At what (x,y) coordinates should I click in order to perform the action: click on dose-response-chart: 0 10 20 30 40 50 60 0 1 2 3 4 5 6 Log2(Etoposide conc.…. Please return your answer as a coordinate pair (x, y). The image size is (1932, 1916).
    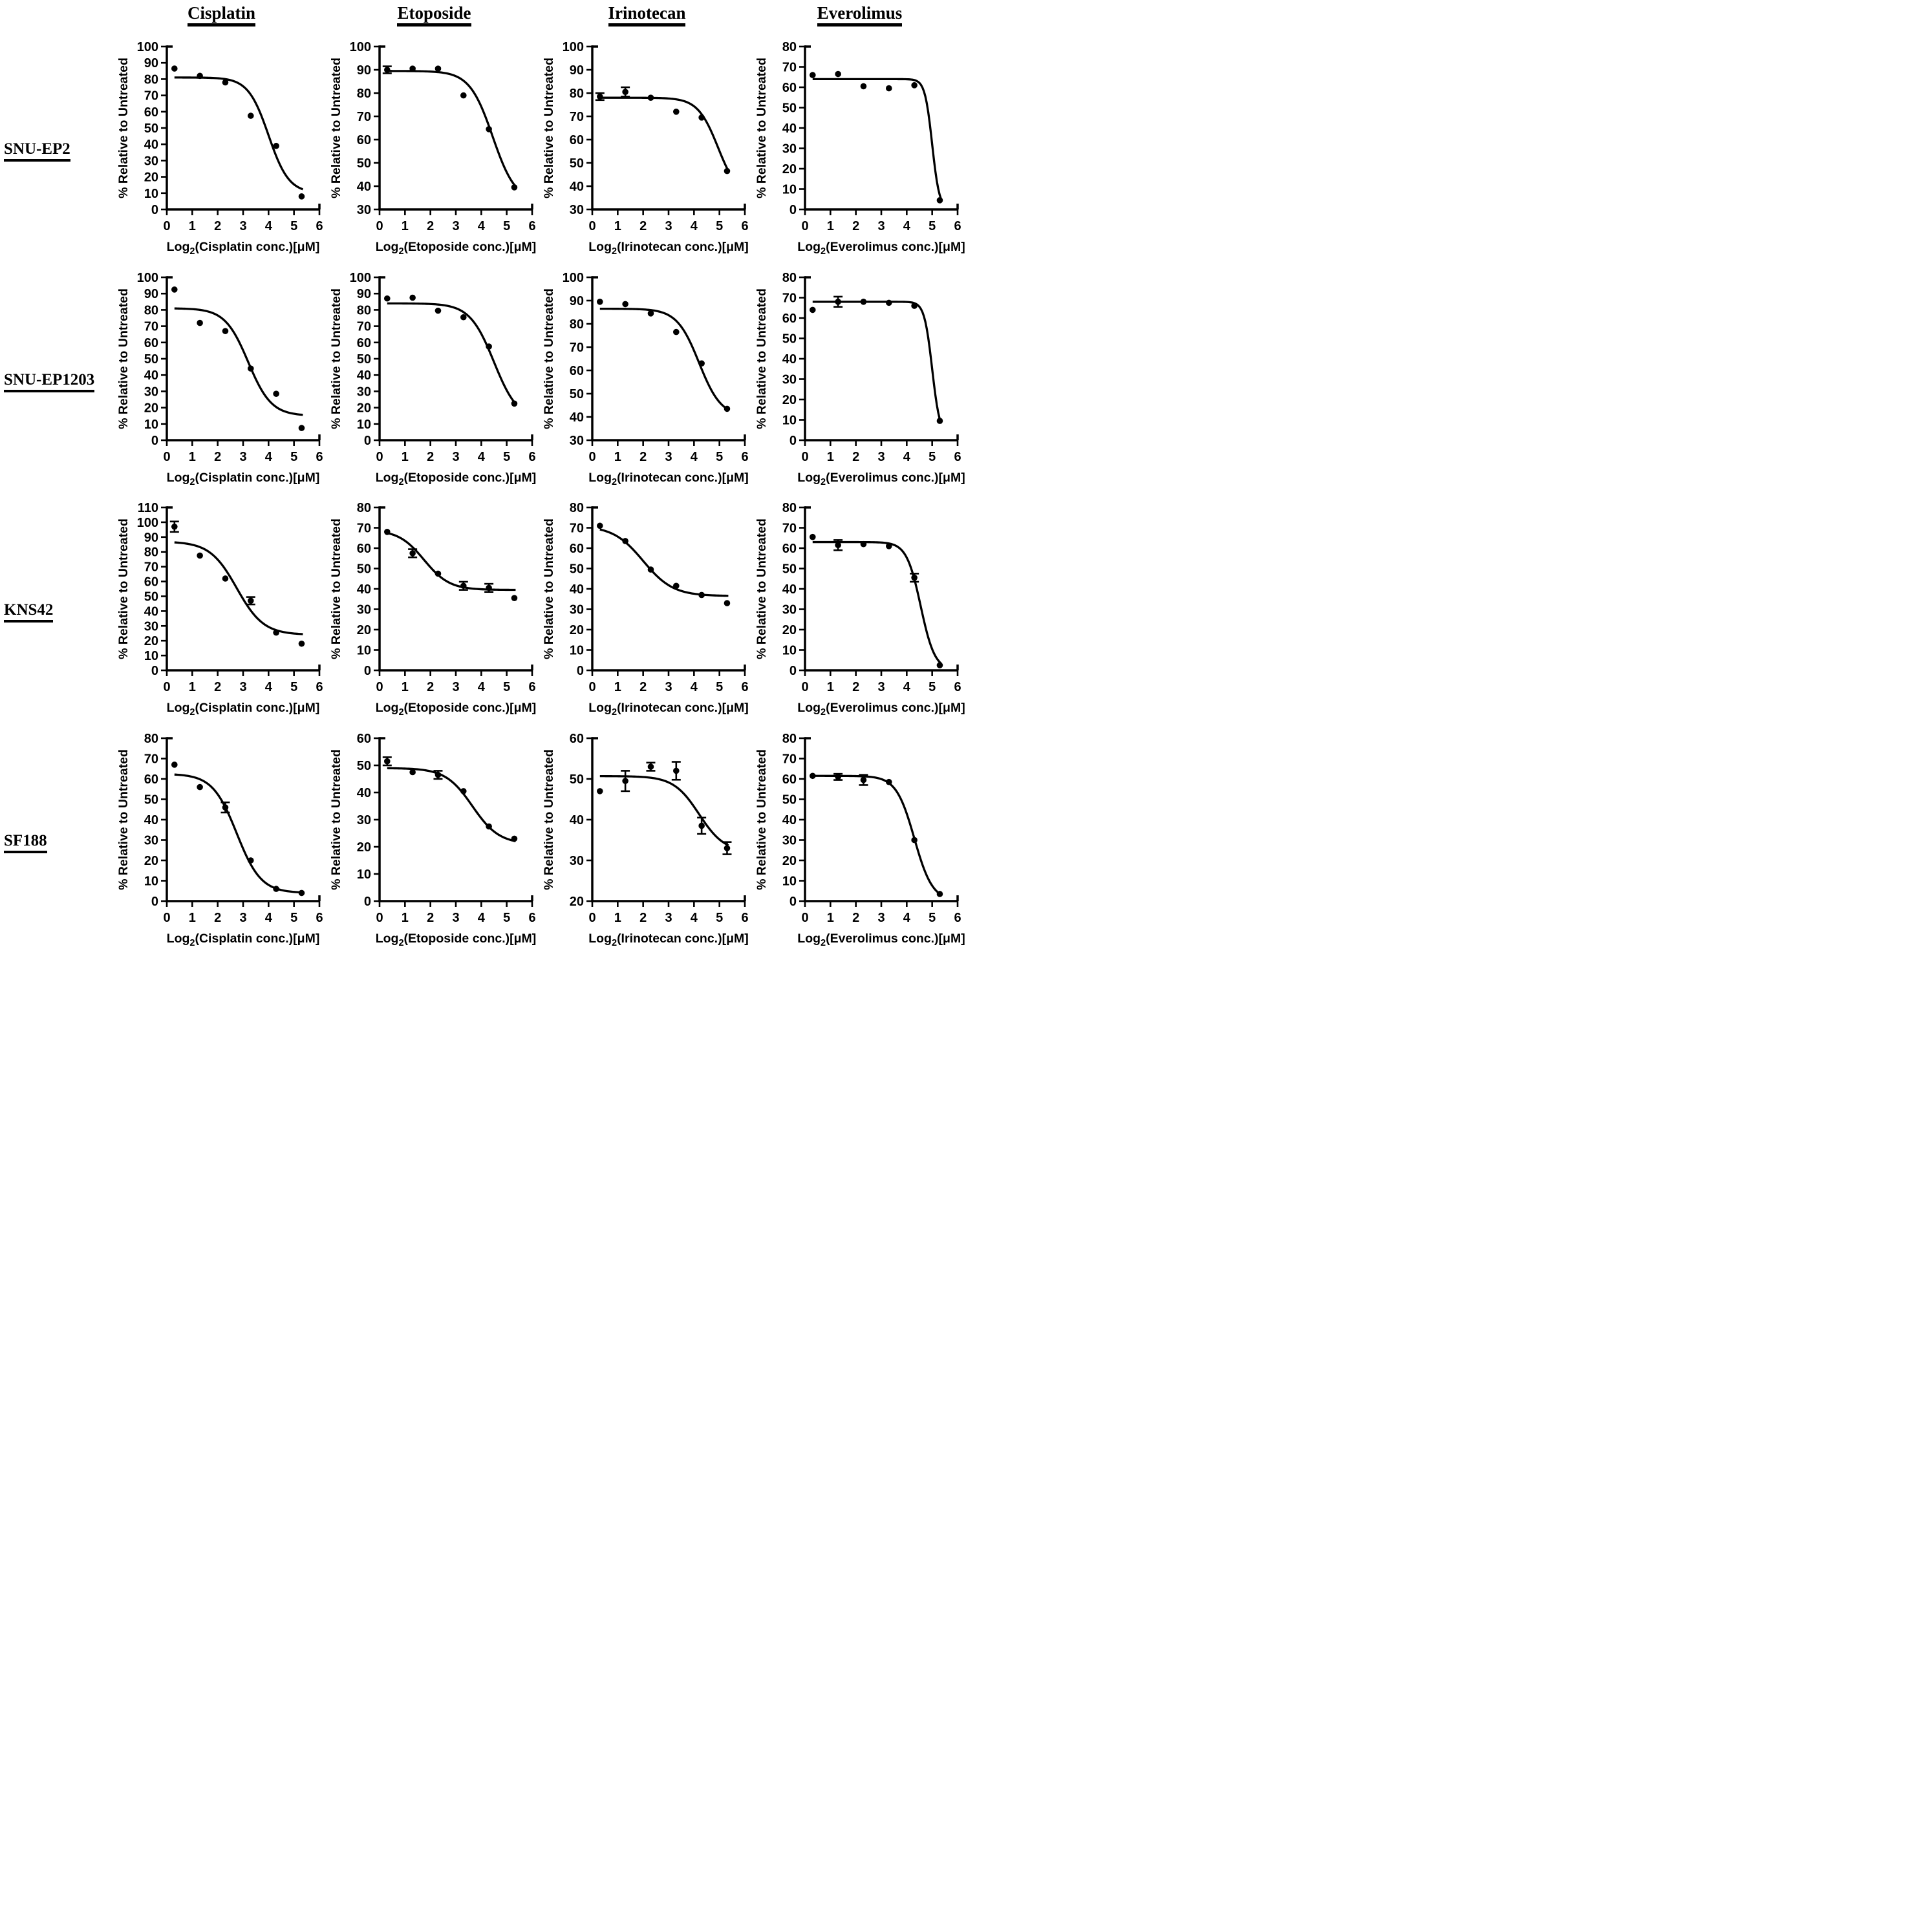
    Looking at the image, I should click on (432, 840).